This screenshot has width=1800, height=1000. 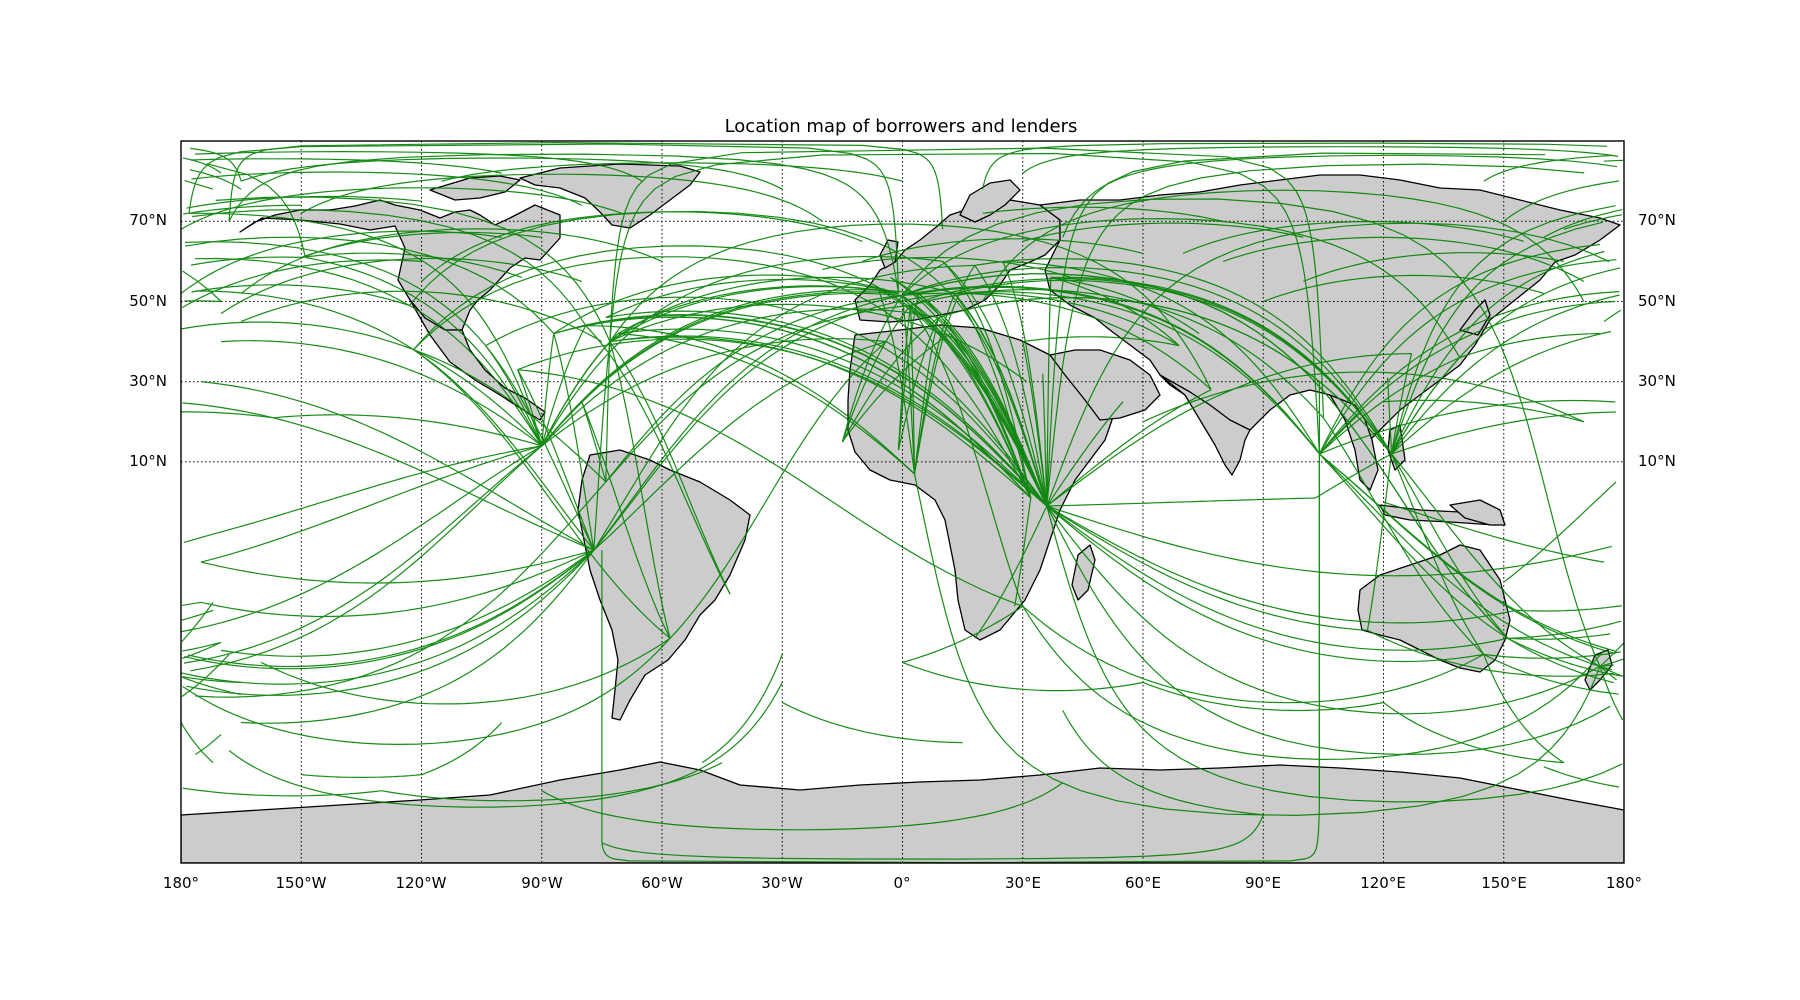 What do you see at coordinates (990, 201) in the screenshot?
I see `landmass-scandinavia` at bounding box center [990, 201].